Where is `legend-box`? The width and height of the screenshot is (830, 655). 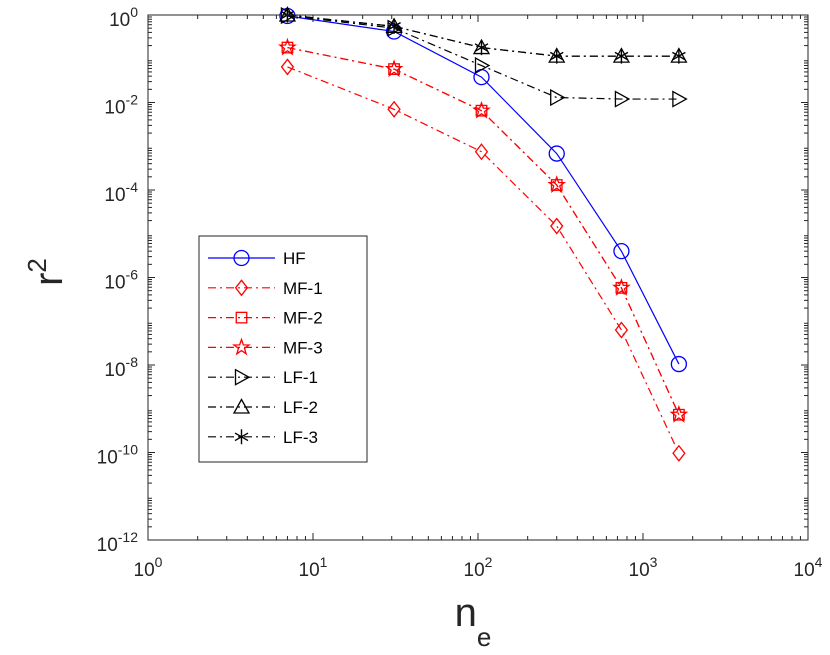 legend-box is located at coordinates (283, 349).